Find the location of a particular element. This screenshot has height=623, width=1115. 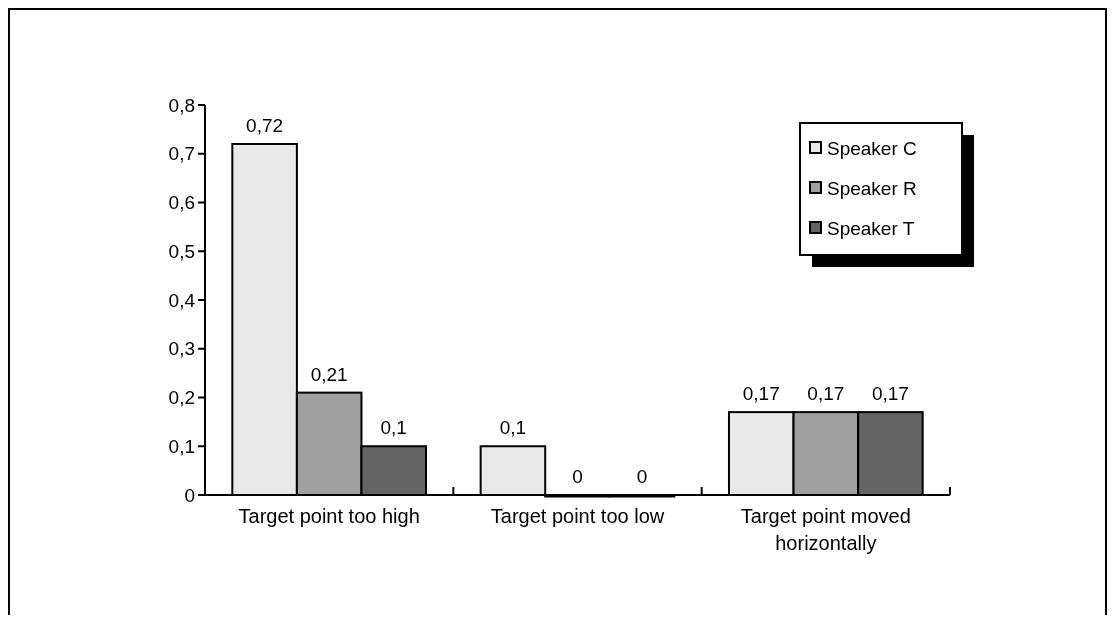

y-tick-label: 0,5 is located at coordinates (181, 251).